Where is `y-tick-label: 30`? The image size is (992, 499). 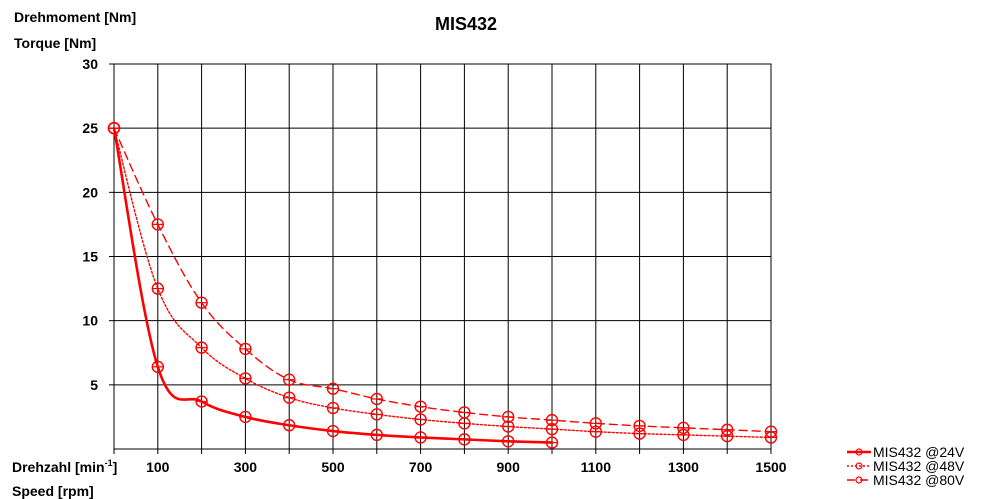
y-tick-label: 30 is located at coordinates (90, 64).